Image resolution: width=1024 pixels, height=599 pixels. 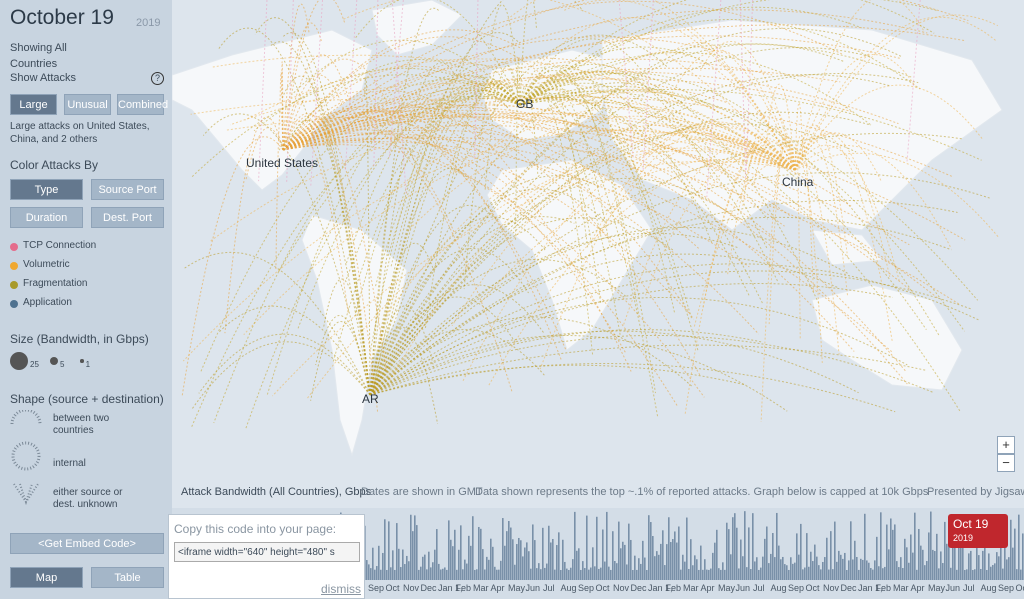 What do you see at coordinates (267, 552) in the screenshot?
I see `embed-code: <iframe width="640" height="480" s` at bounding box center [267, 552].